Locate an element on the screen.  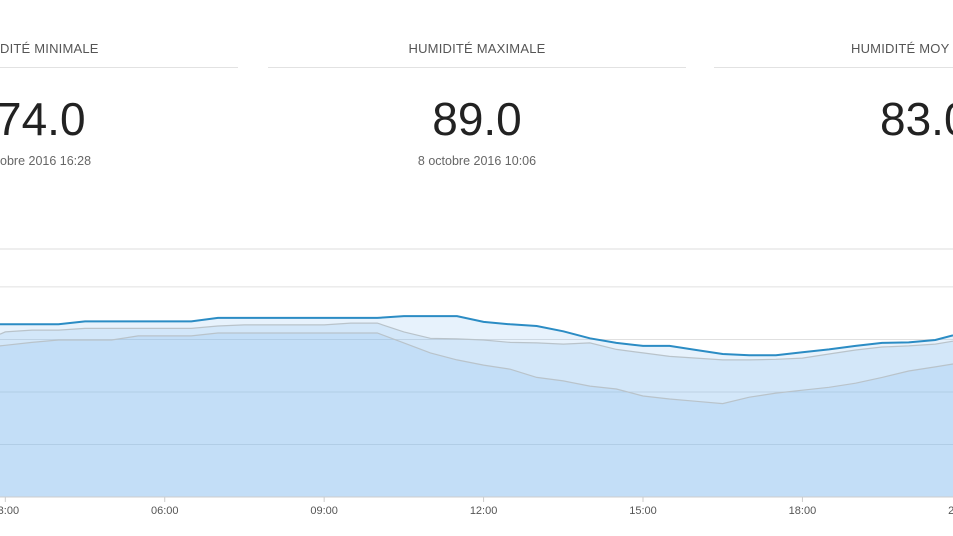
x-tick-label: 15:00 is located at coordinates (643, 511).